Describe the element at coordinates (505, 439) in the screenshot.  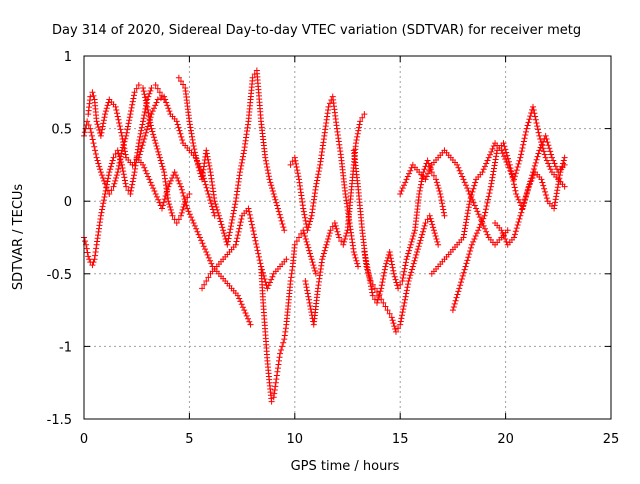
I see `x-tick-label: 20` at that location.